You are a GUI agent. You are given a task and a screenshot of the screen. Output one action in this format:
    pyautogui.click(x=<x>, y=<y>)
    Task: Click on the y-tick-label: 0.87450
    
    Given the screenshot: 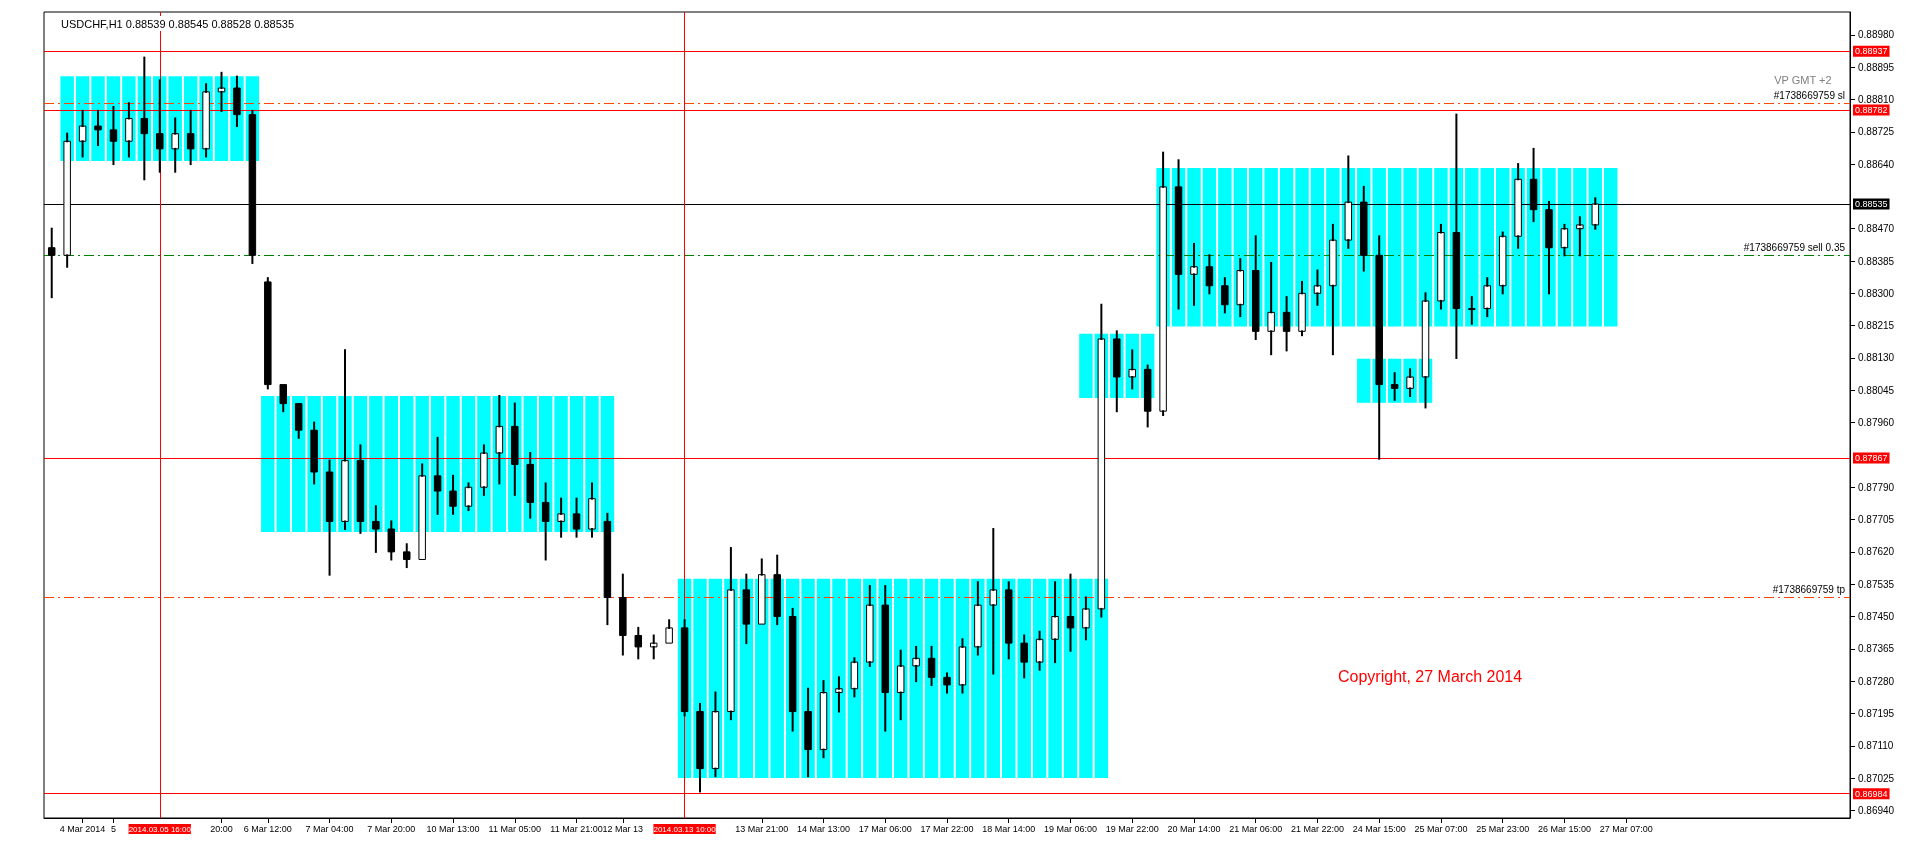 What is the action you would take?
    pyautogui.click(x=1876, y=616)
    